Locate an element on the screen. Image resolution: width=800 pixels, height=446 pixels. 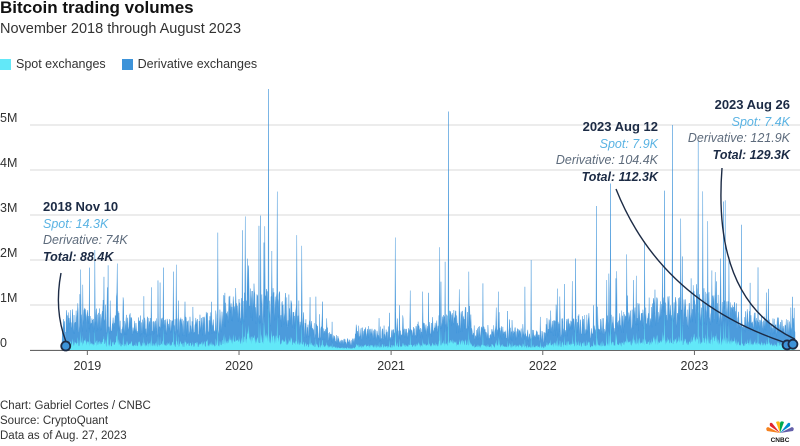
legend-swatch-derivative is located at coordinates (127, 64).